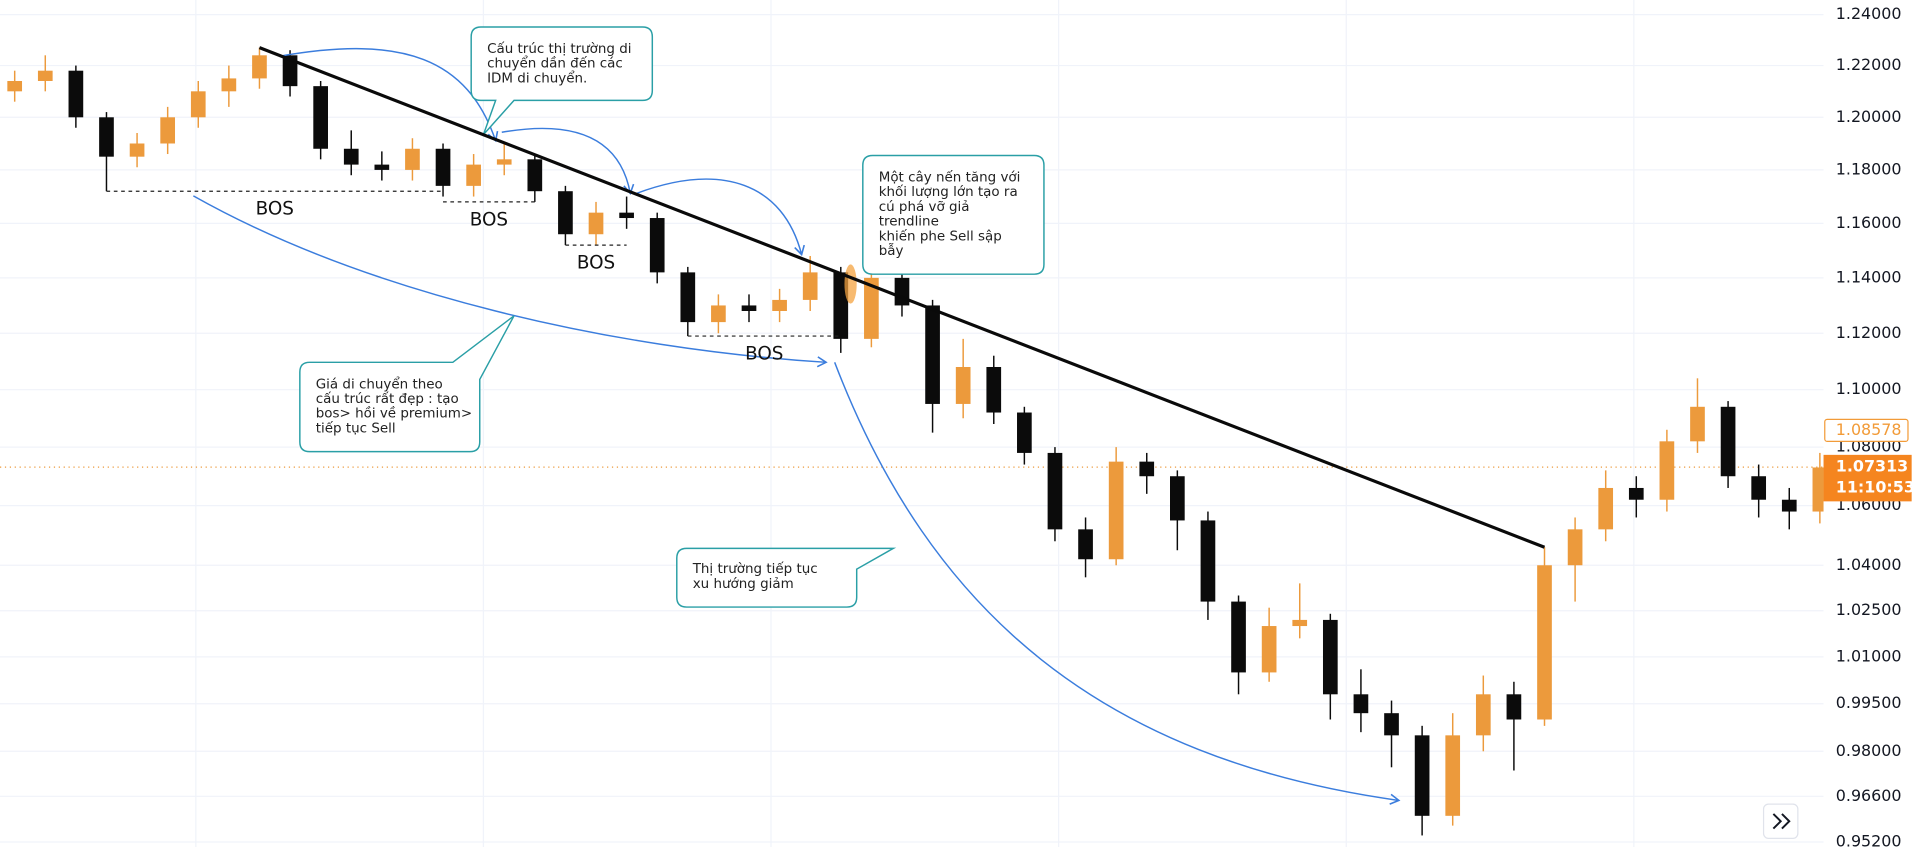 The width and height of the screenshot is (1919, 847). Describe the element at coordinates (555, 63) in the screenshot. I see `callout-text: chuyển dần đến các` at that location.